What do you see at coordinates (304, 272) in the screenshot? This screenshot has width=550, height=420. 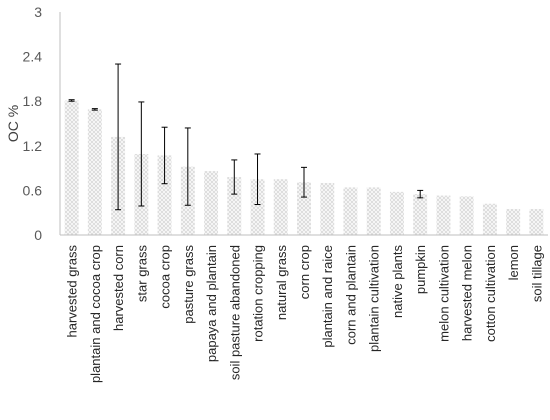 I see `category-label: corn crop` at bounding box center [304, 272].